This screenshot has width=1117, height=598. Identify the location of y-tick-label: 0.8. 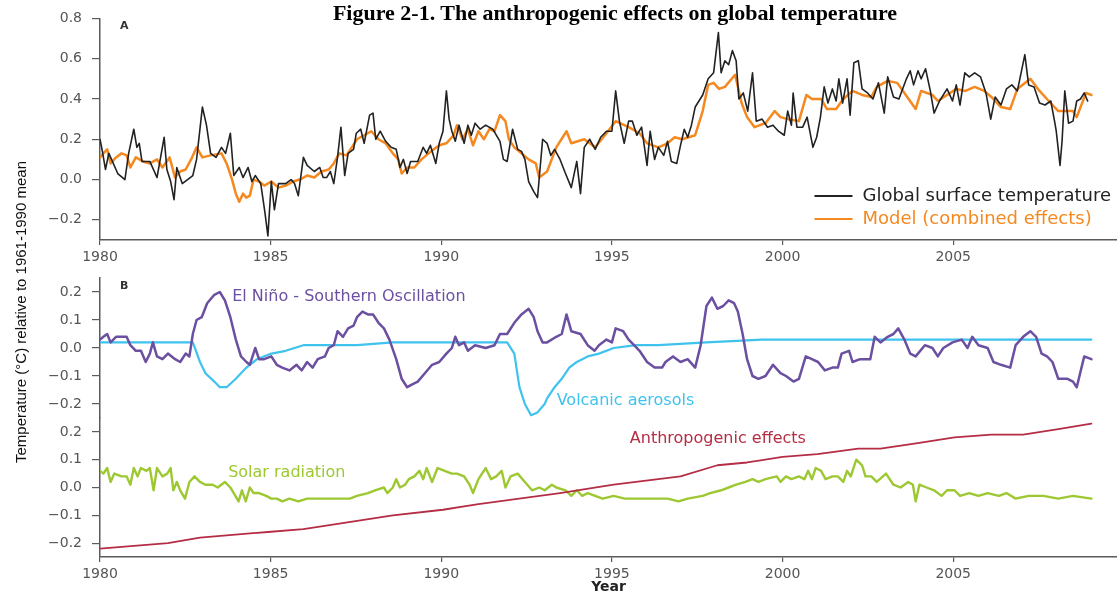
(70, 17).